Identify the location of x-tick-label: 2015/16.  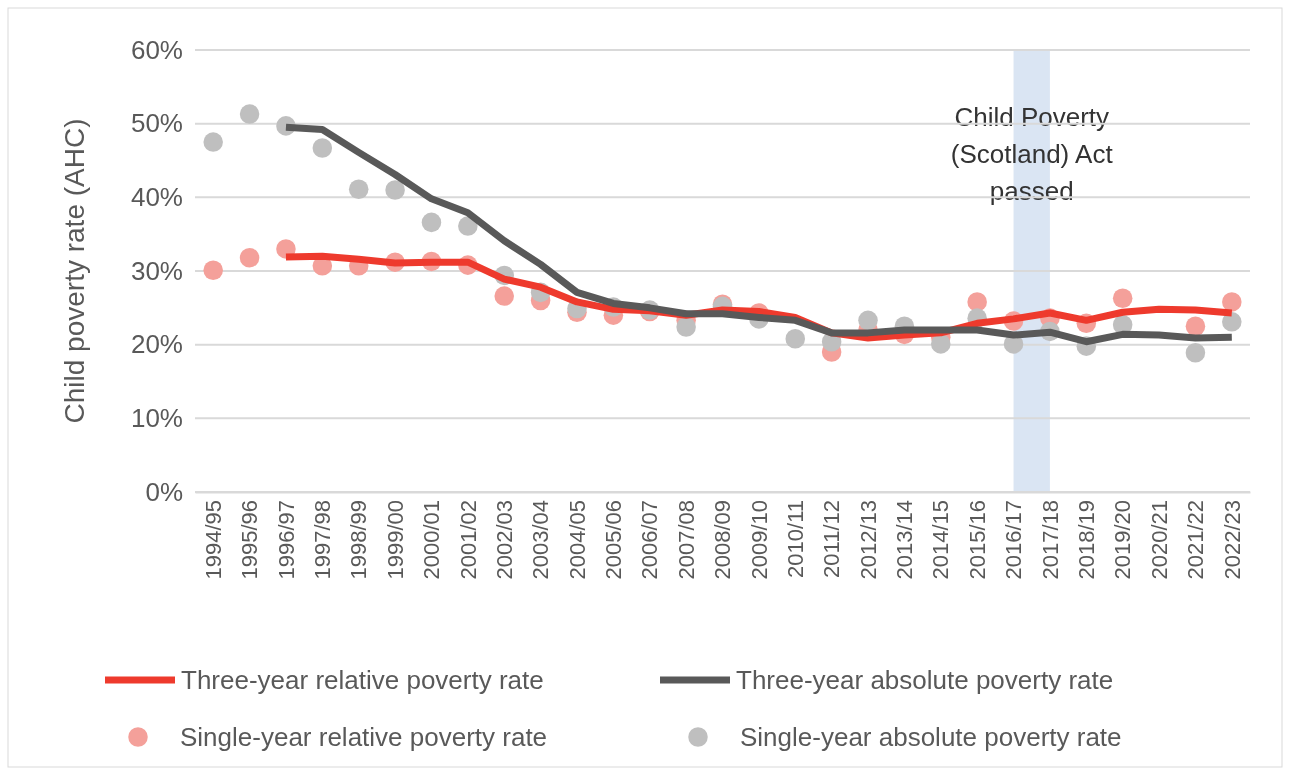
(977, 540).